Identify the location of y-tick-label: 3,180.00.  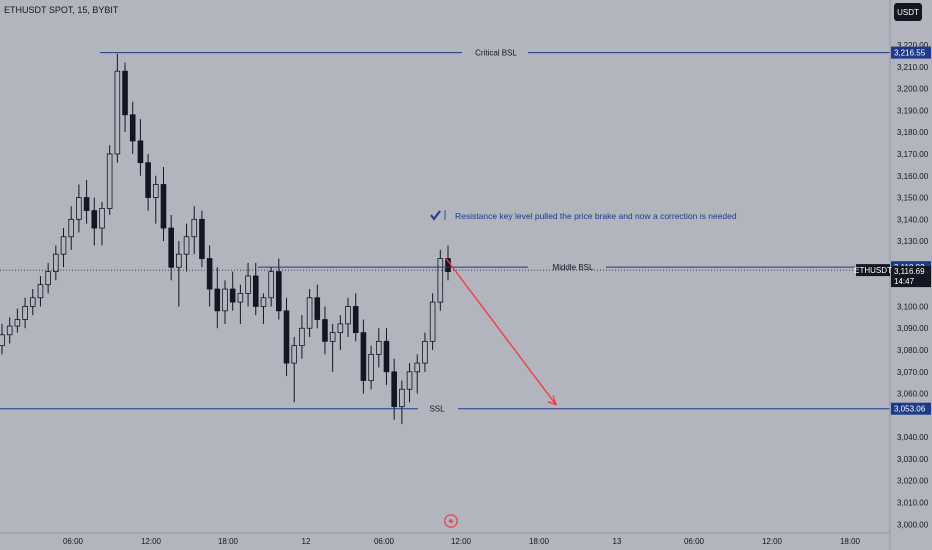
(913, 132).